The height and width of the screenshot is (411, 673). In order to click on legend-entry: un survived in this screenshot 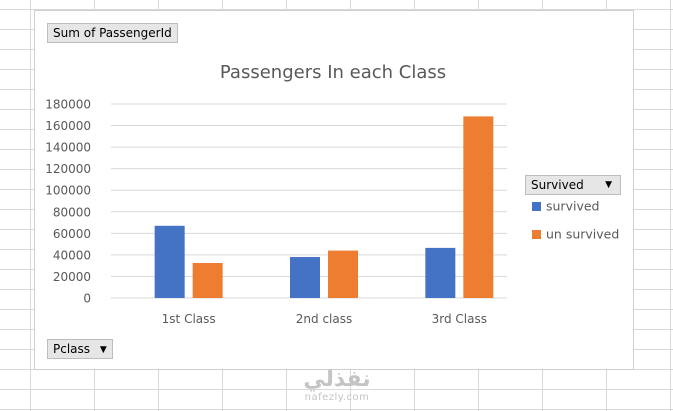, I will do `click(582, 234)`.